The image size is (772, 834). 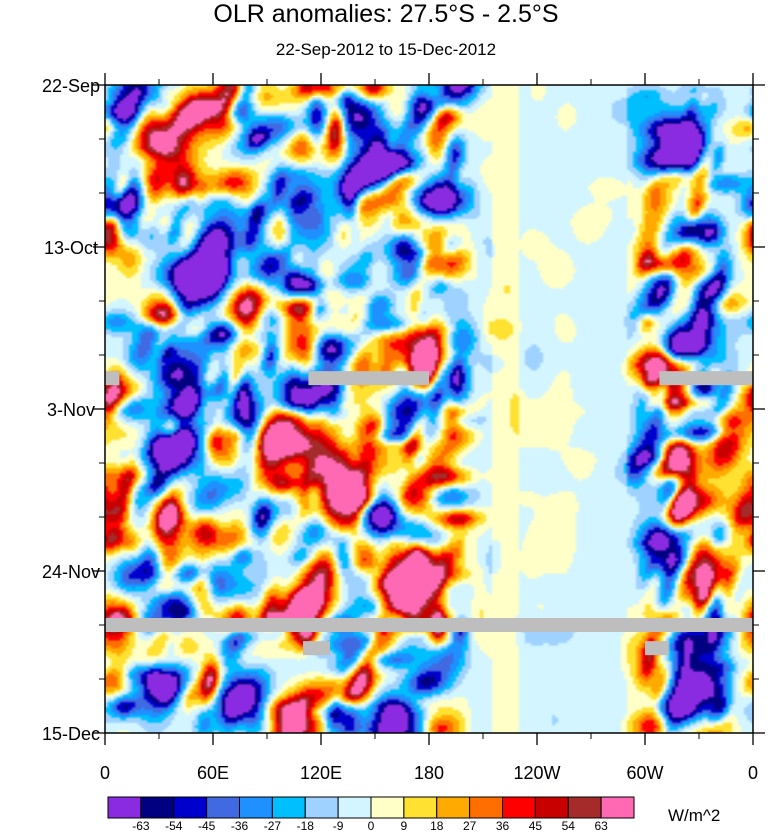 I want to click on colorbar-units: W/m^2, so click(x=694, y=815).